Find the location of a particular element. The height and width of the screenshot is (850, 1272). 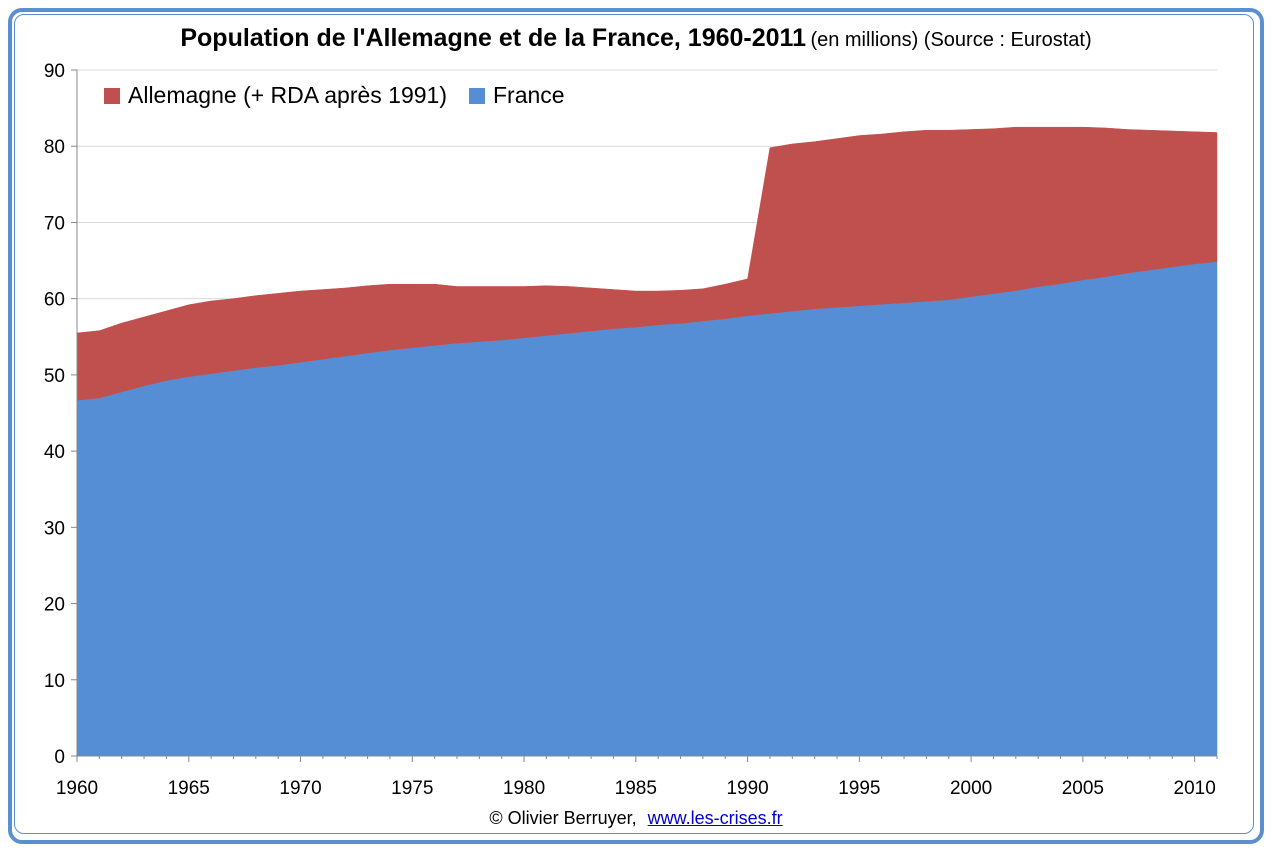

legend-label-germany: Allemagne (+ RDA après 1991) is located at coordinates (287, 95).